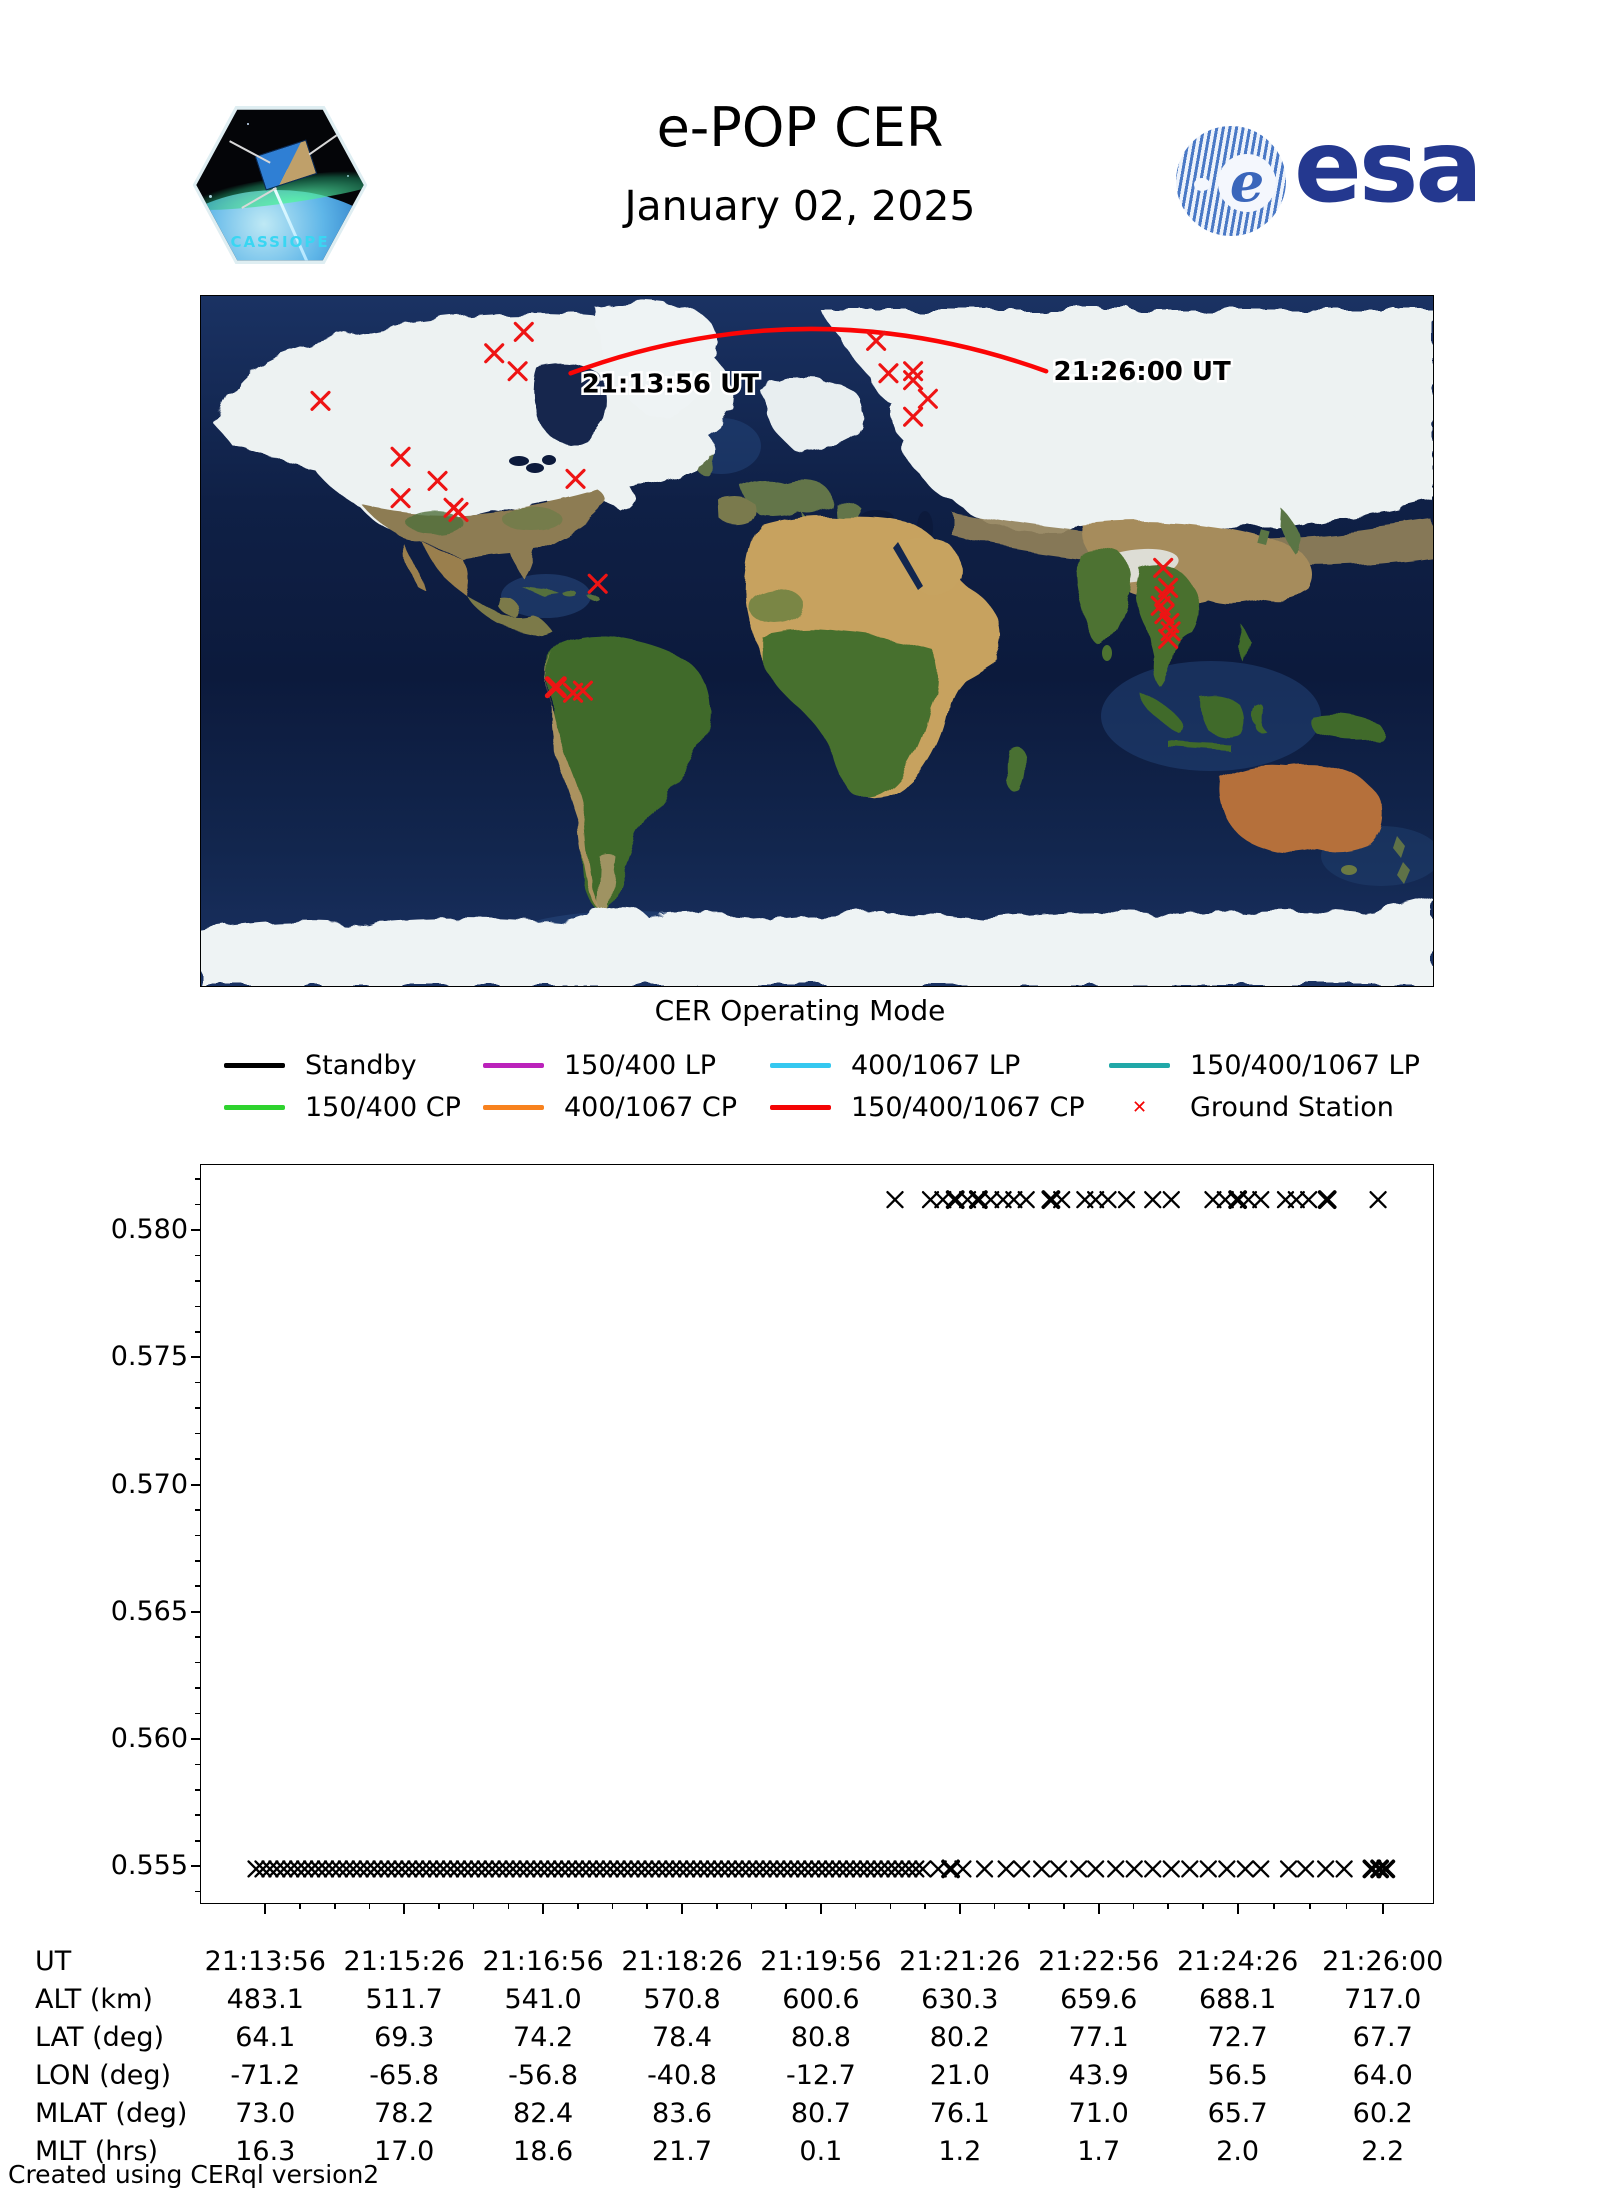  What do you see at coordinates (1237, 2037) in the screenshot?
I see `table-cell: 72.7` at bounding box center [1237, 2037].